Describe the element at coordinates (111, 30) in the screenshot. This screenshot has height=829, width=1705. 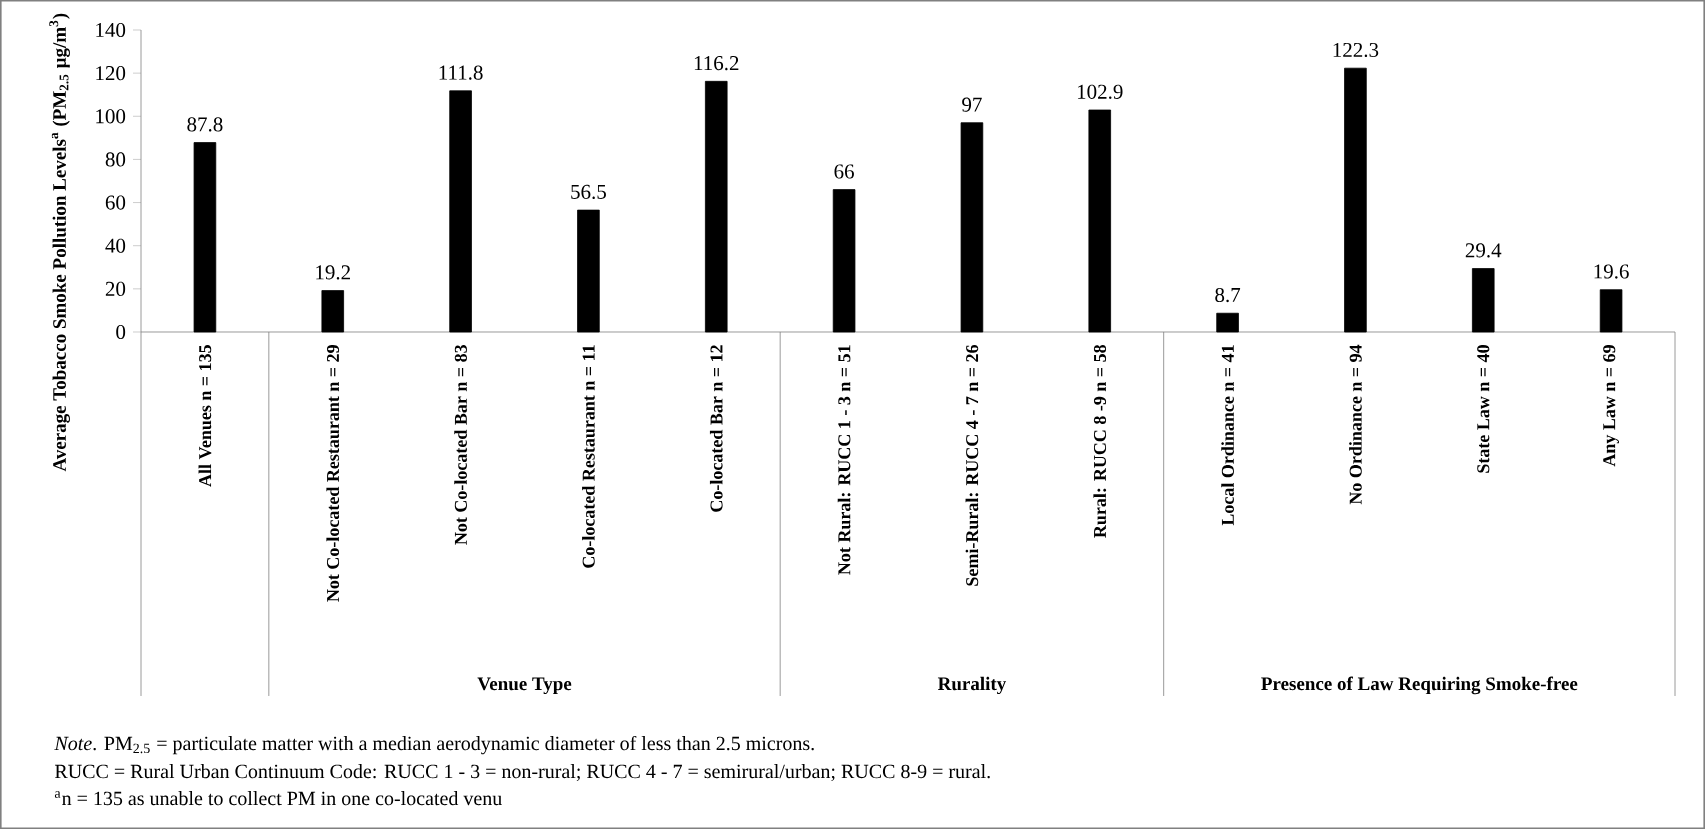
I see `y-tick-label: 140` at that location.